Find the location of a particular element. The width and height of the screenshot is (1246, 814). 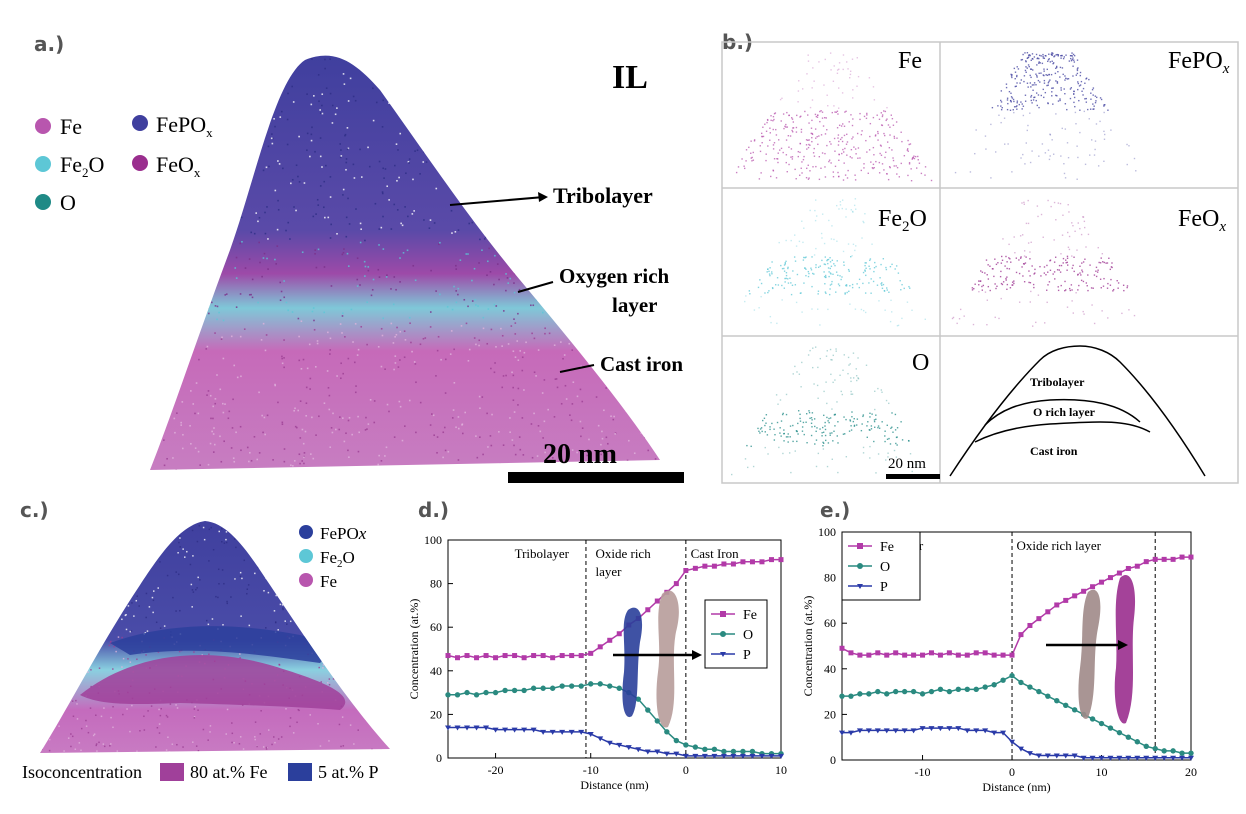

annotation-cast-iron: Cast iron is located at coordinates (641, 364).